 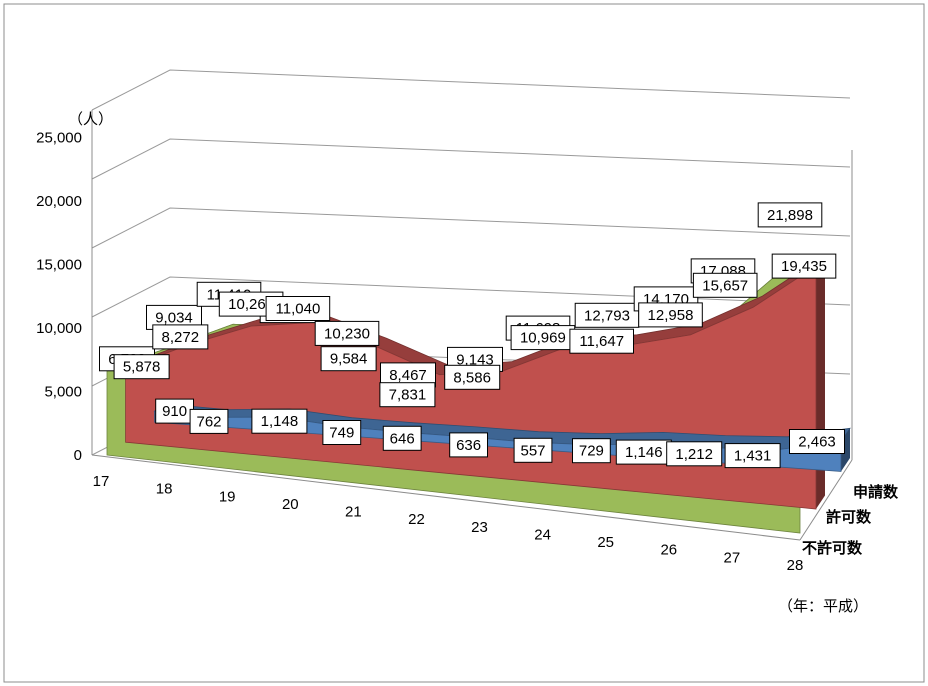 I want to click on data-label-text: 1,146, so click(x=644, y=452).